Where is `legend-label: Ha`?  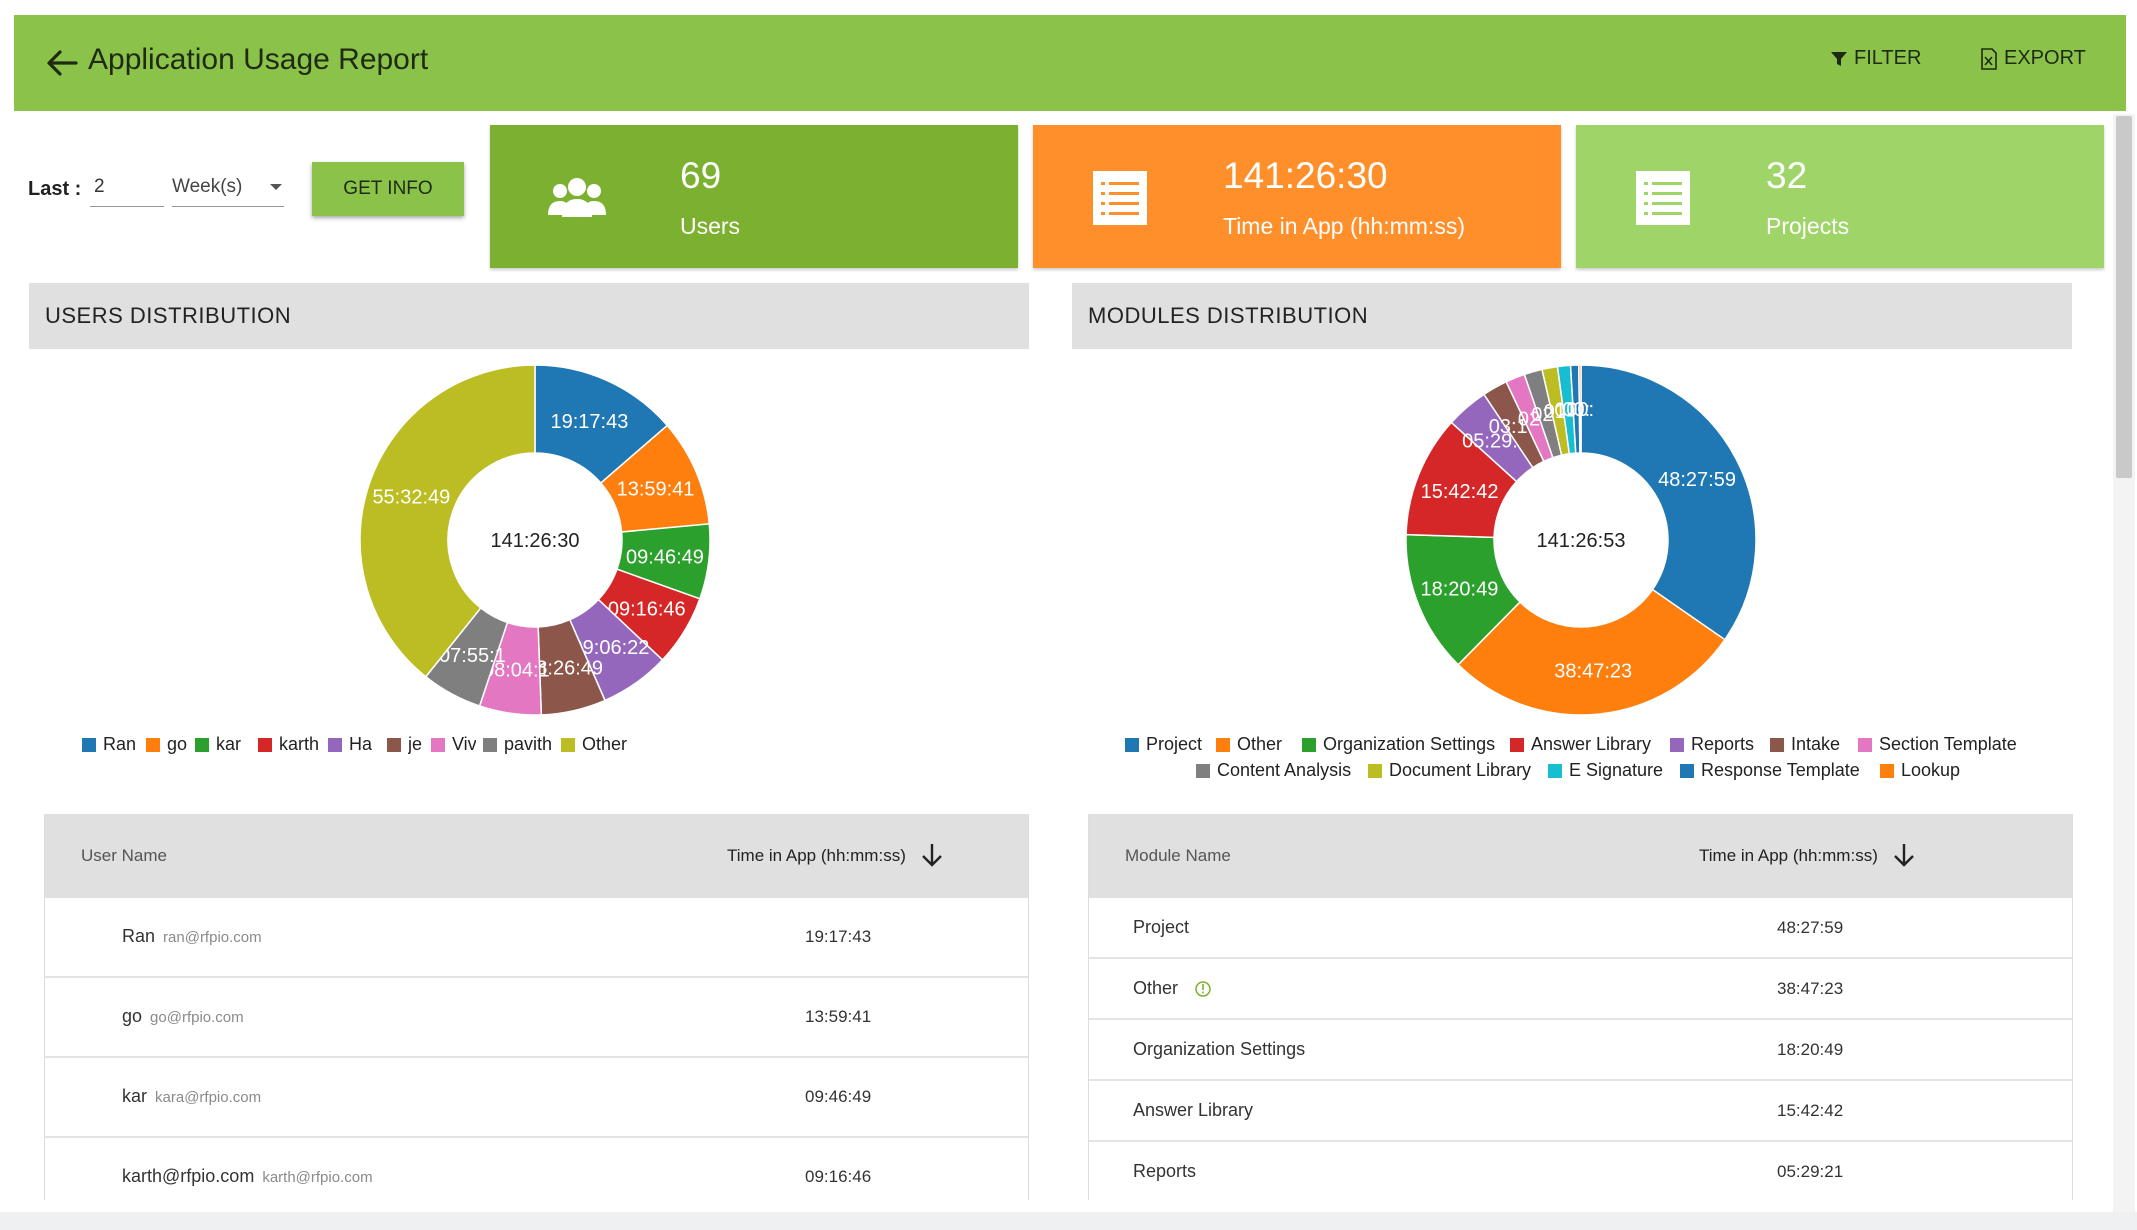
legend-label: Ha is located at coordinates (361, 744).